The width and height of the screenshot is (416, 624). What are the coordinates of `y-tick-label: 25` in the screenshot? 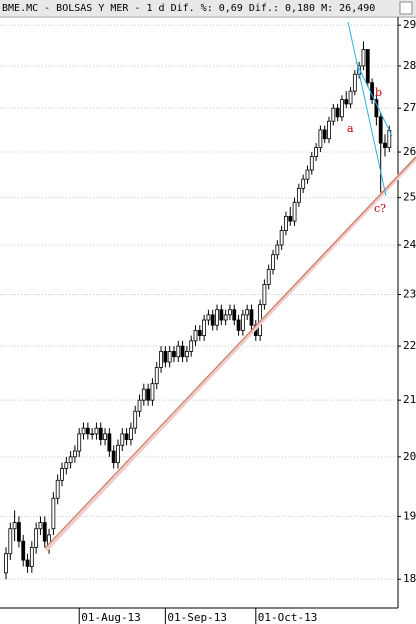 It's located at (409, 197).